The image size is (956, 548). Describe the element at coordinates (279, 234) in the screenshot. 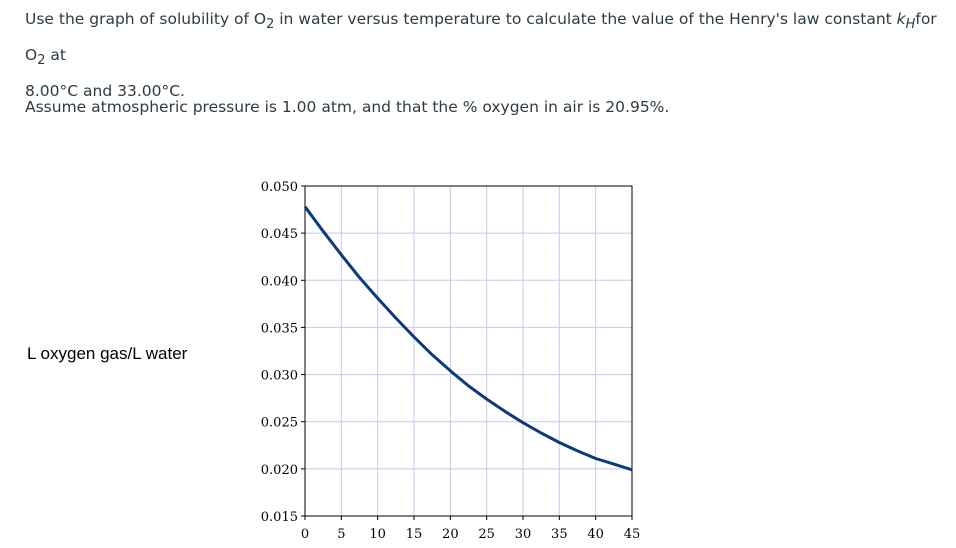

I see `y-tick-label: 0.045` at that location.